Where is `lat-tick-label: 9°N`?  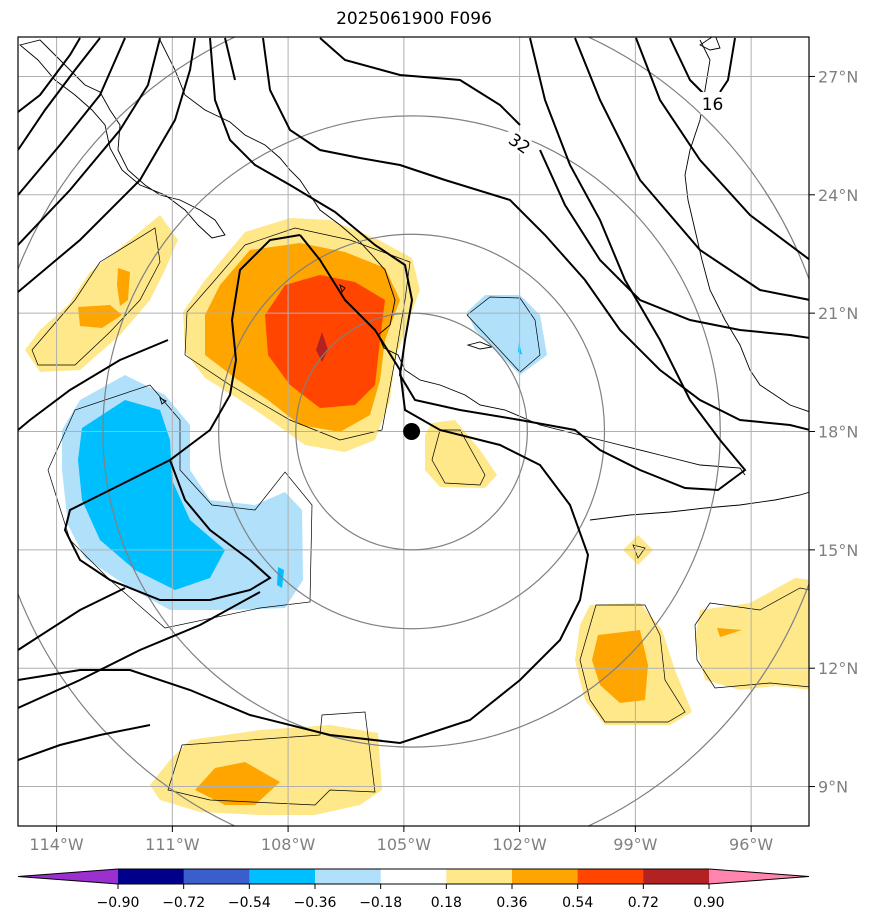 lat-tick-label: 9°N is located at coordinates (833, 787).